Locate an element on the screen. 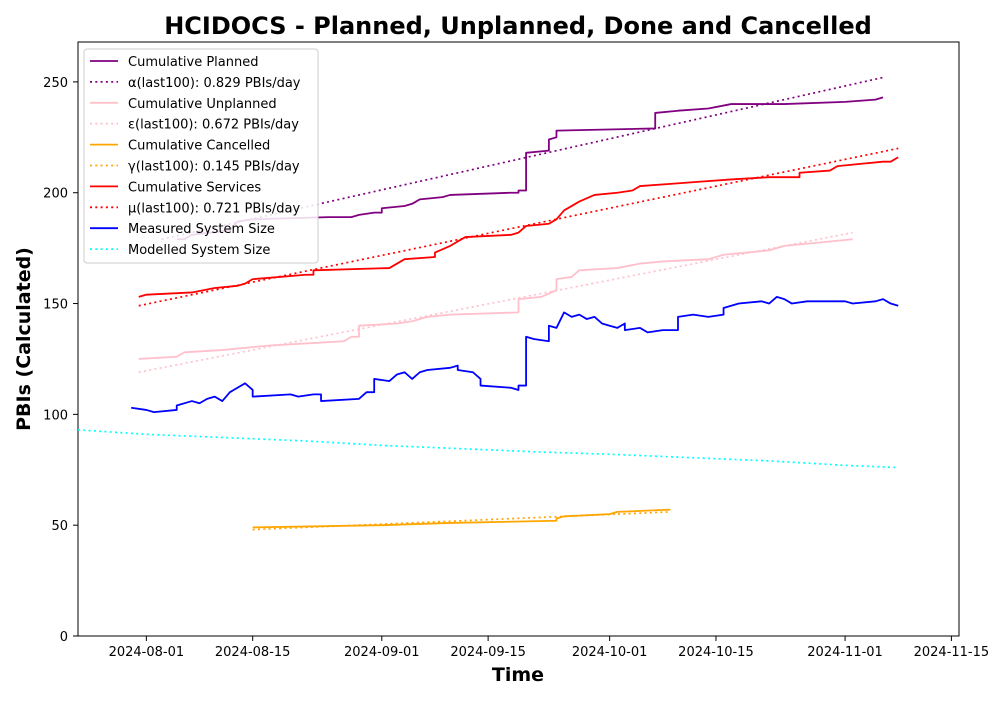 This screenshot has height=704, width=1000. x-tick-label: 2024-10-01 is located at coordinates (610, 652).